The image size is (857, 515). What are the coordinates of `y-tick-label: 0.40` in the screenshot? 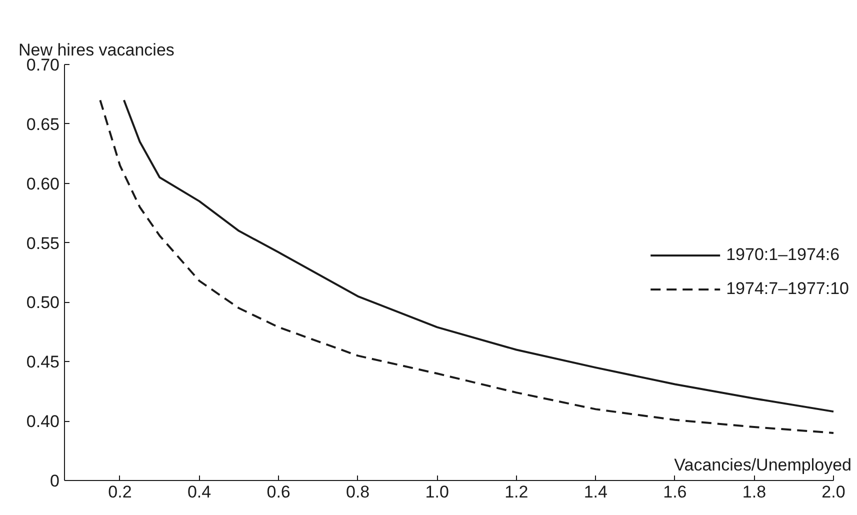 It's located at (43, 422).